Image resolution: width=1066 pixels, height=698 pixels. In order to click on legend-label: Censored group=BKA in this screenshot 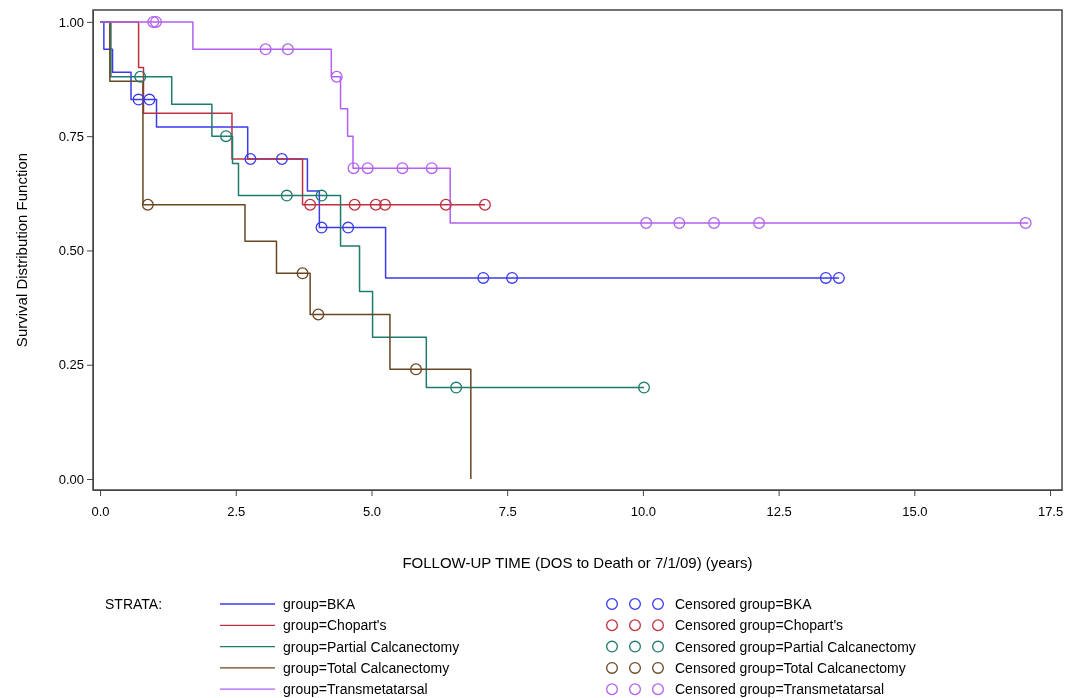, I will do `click(744, 604)`.